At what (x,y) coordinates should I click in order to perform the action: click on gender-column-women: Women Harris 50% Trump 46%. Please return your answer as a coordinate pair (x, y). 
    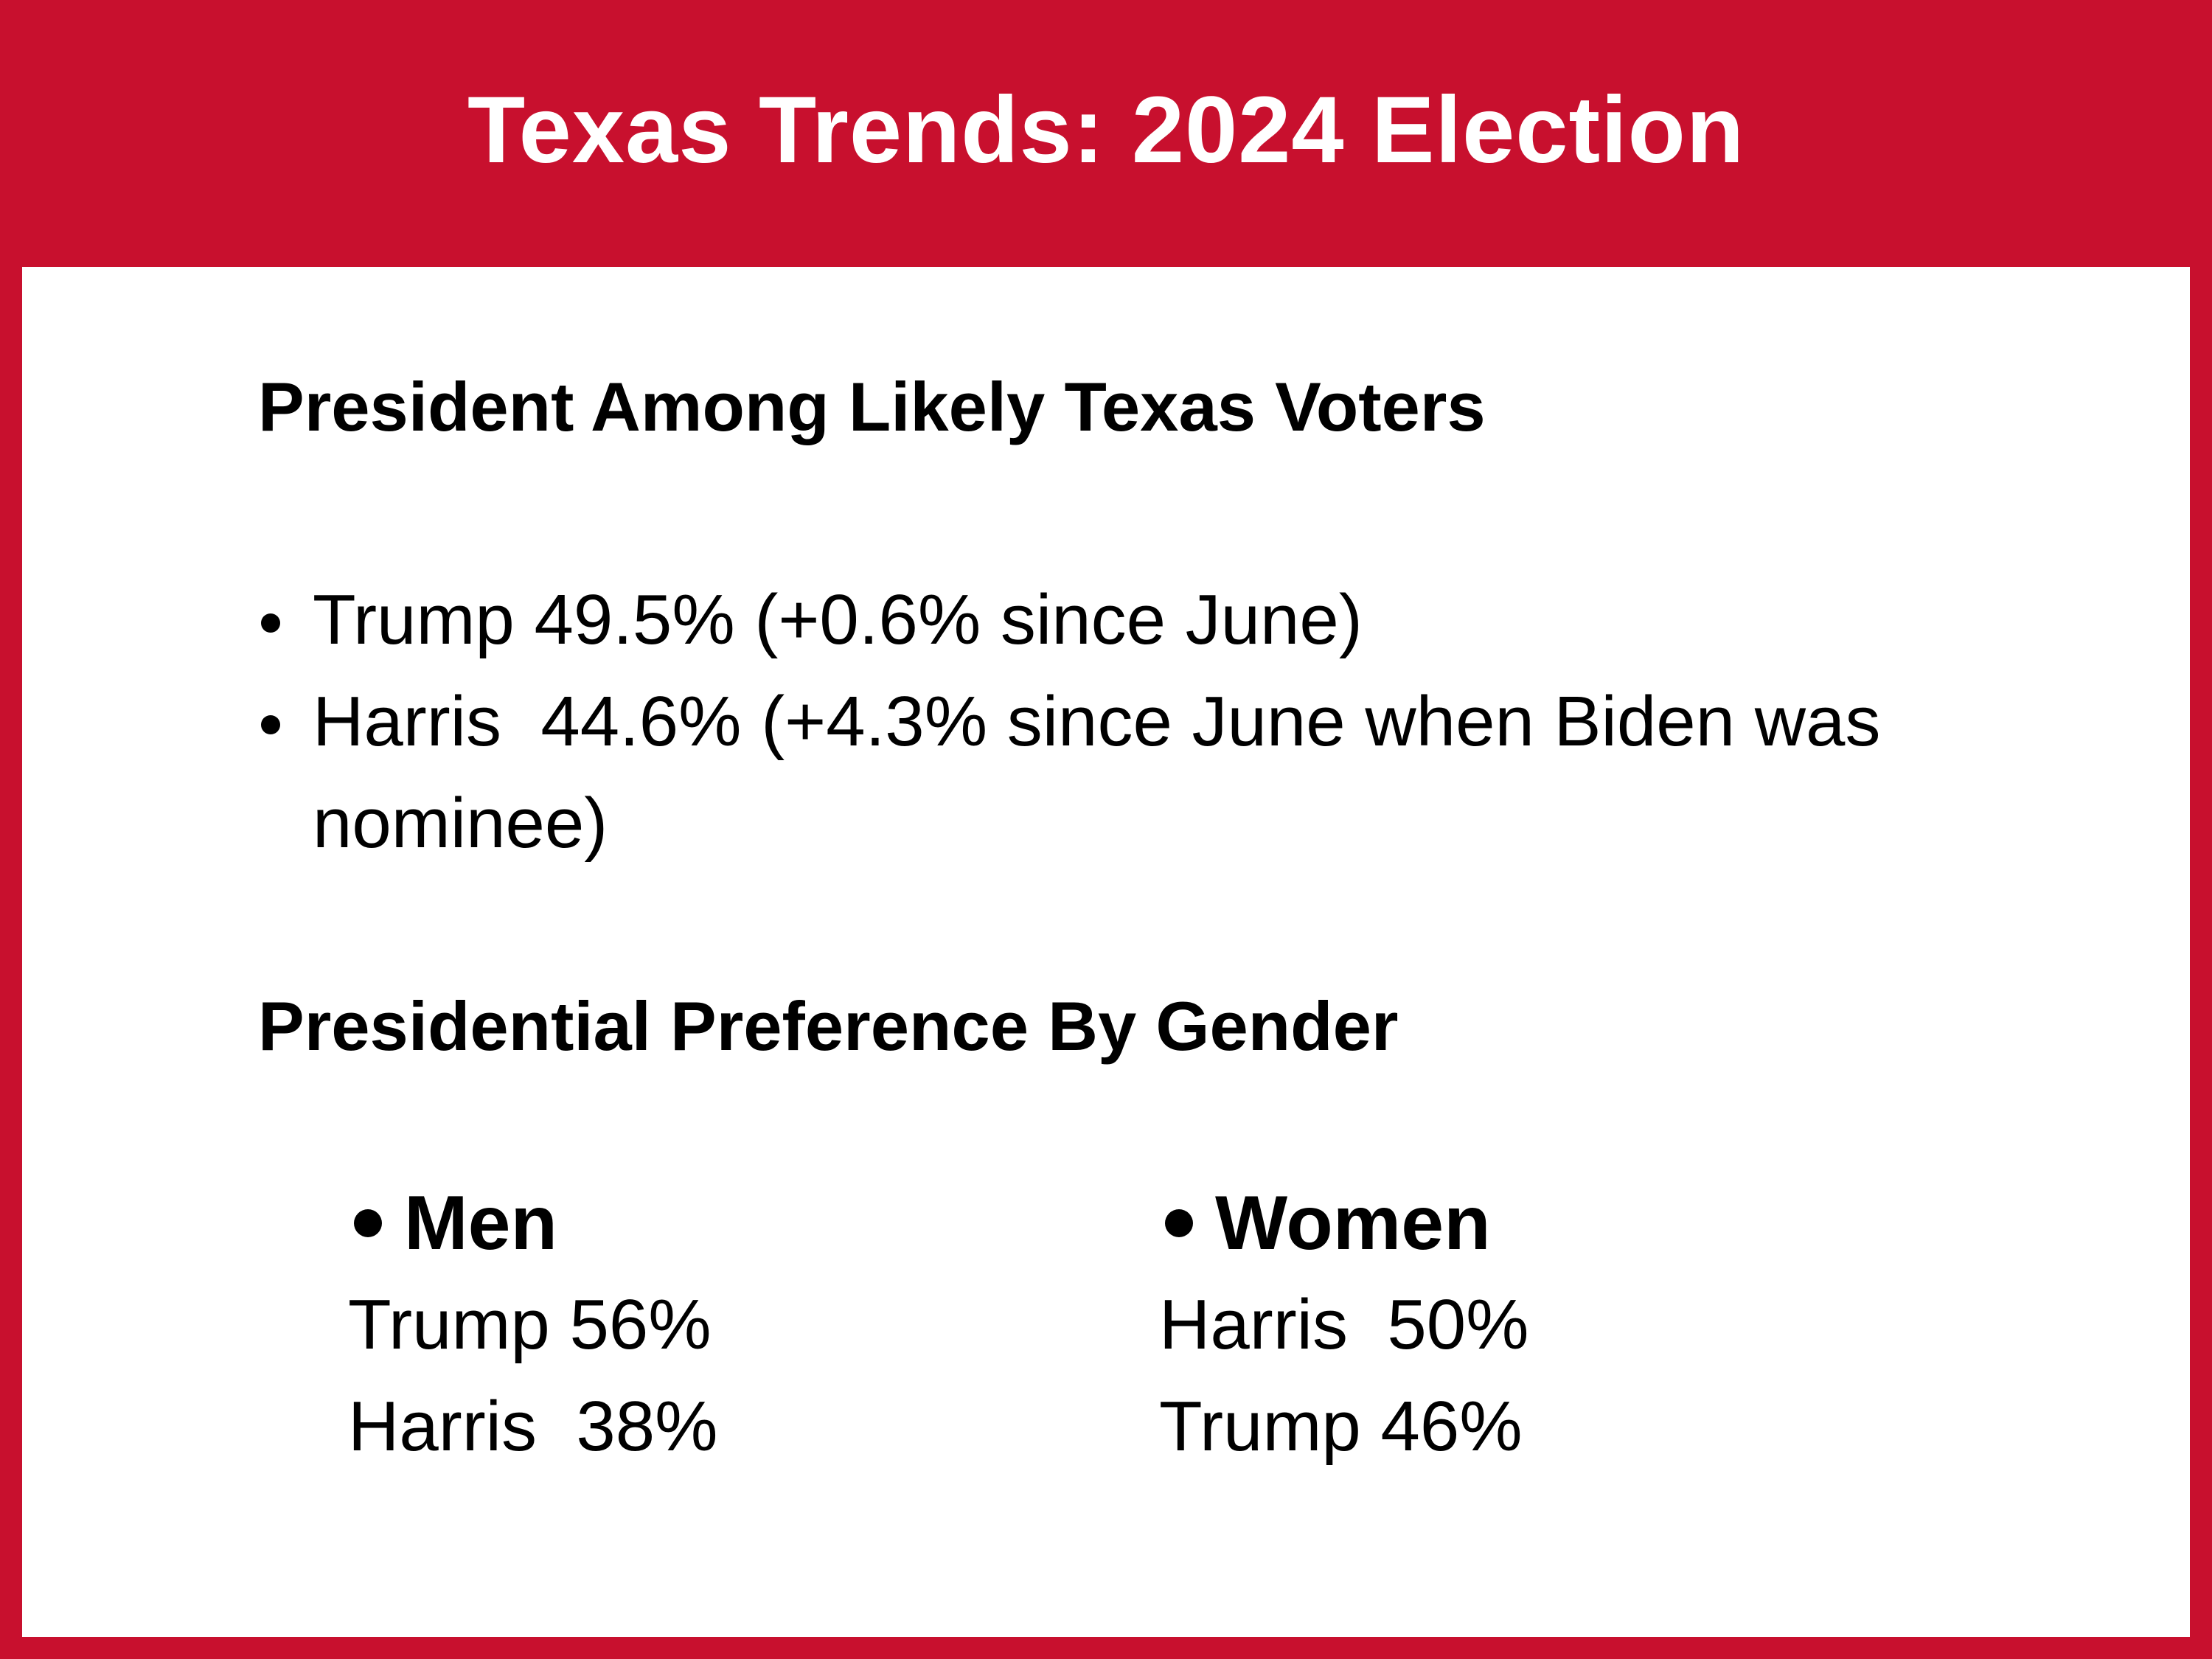
    Looking at the image, I should click on (1343, 1325).